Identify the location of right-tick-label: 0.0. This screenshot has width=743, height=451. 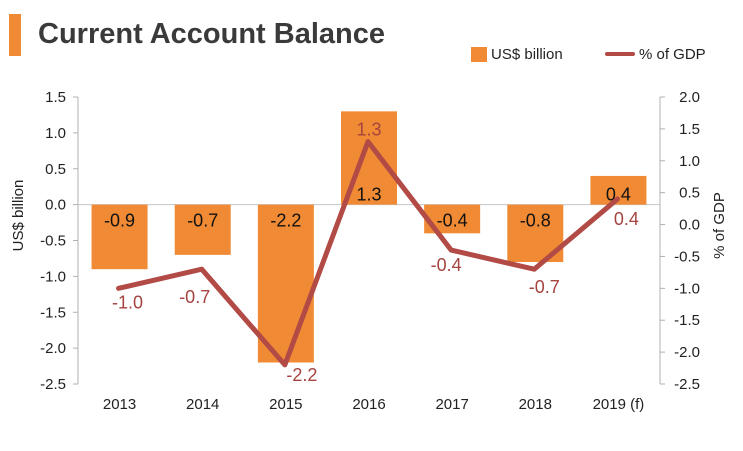
(689, 225).